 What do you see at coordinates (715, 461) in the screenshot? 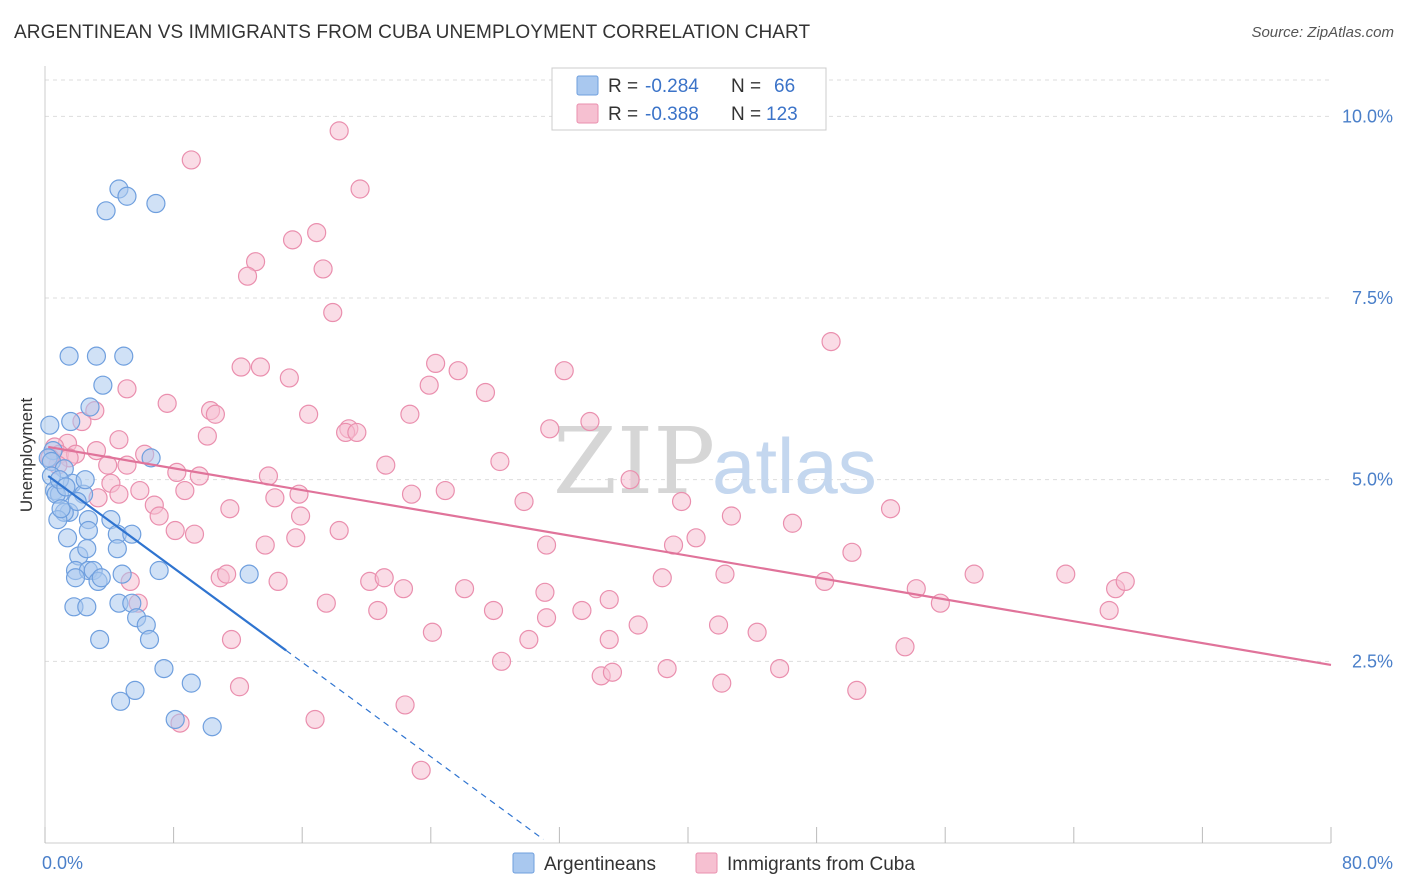
I see `watermark: ZIP atlas` at bounding box center [715, 461].